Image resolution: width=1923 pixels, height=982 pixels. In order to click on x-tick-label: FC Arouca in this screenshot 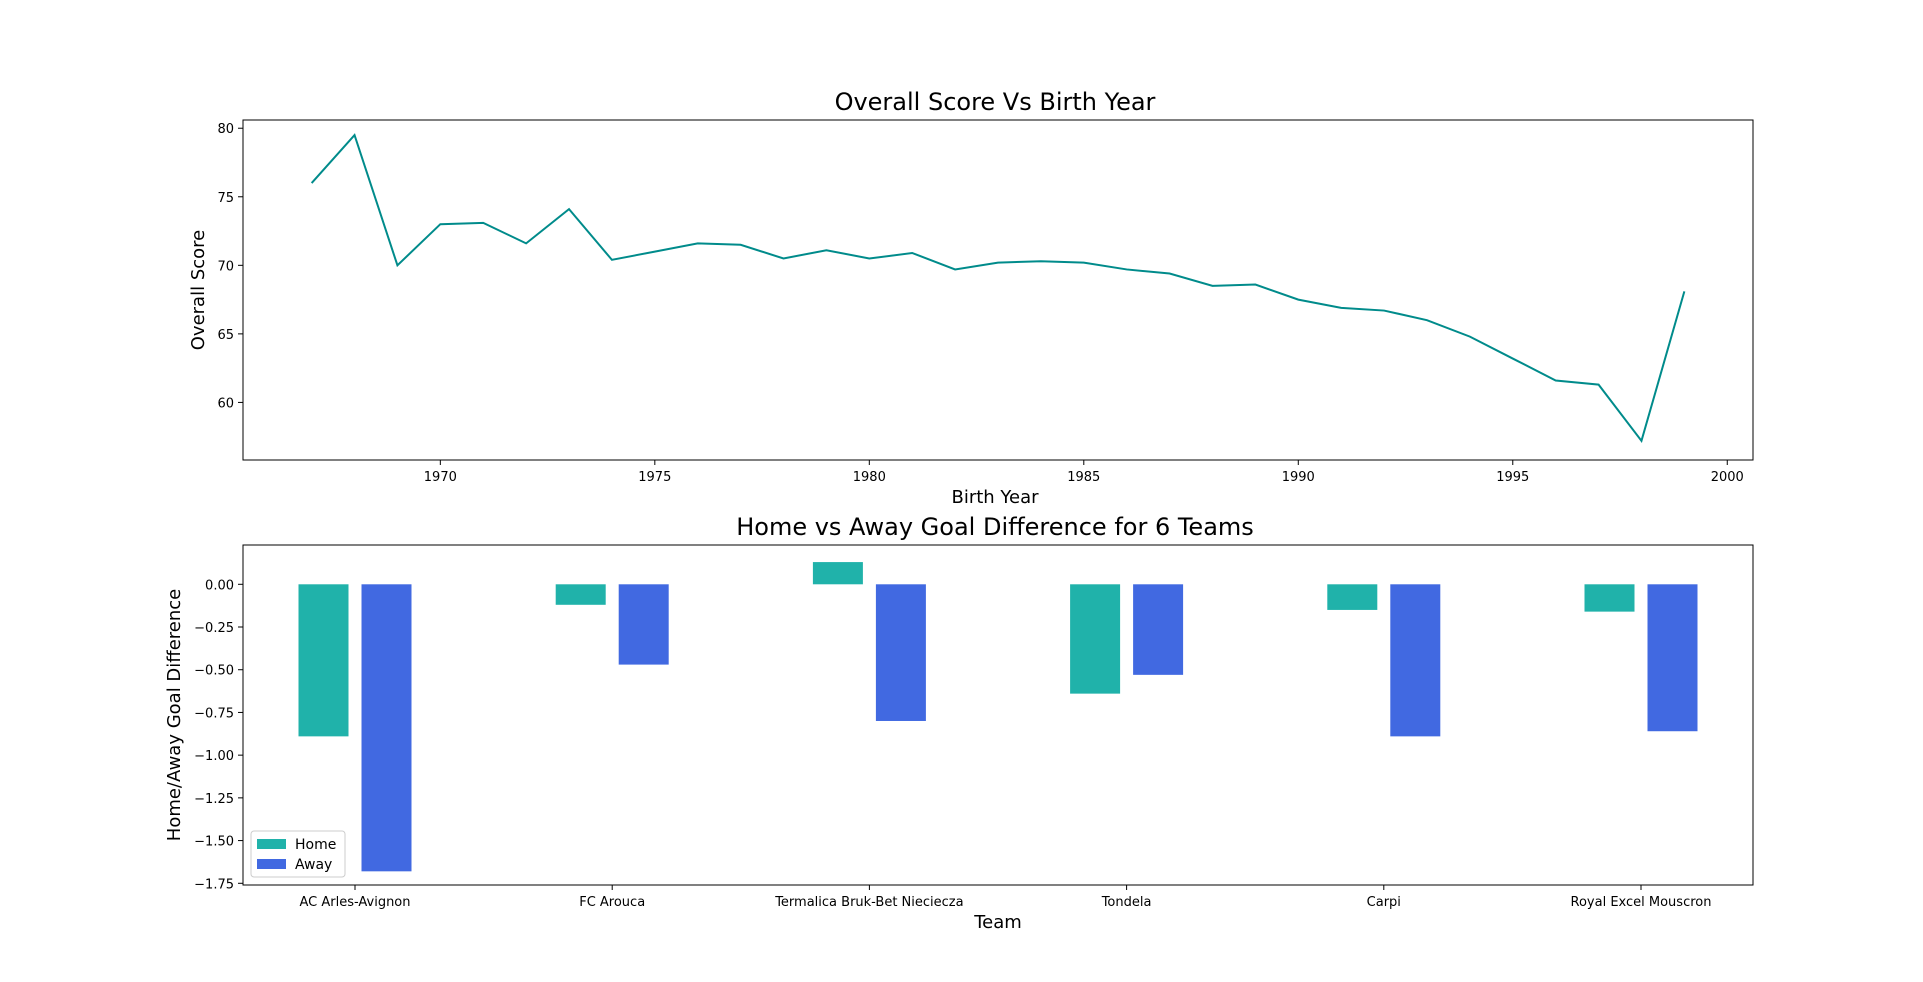, I will do `click(612, 902)`.